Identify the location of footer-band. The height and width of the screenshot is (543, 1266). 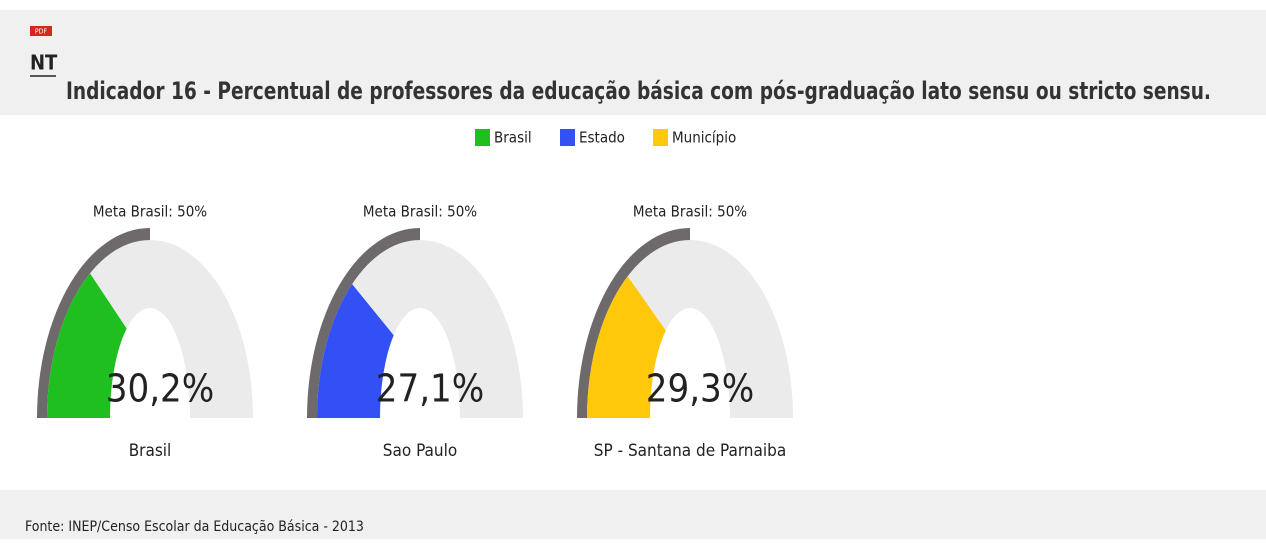
(633, 514).